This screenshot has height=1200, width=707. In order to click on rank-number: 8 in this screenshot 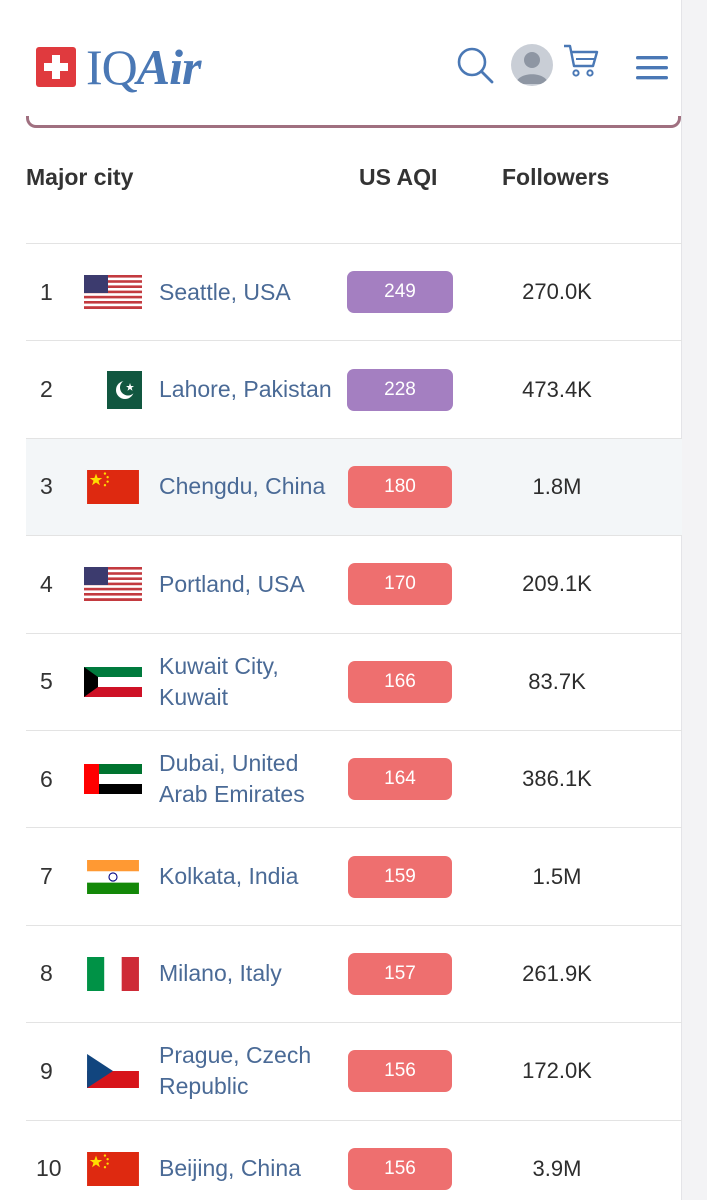, I will do `click(46, 973)`.